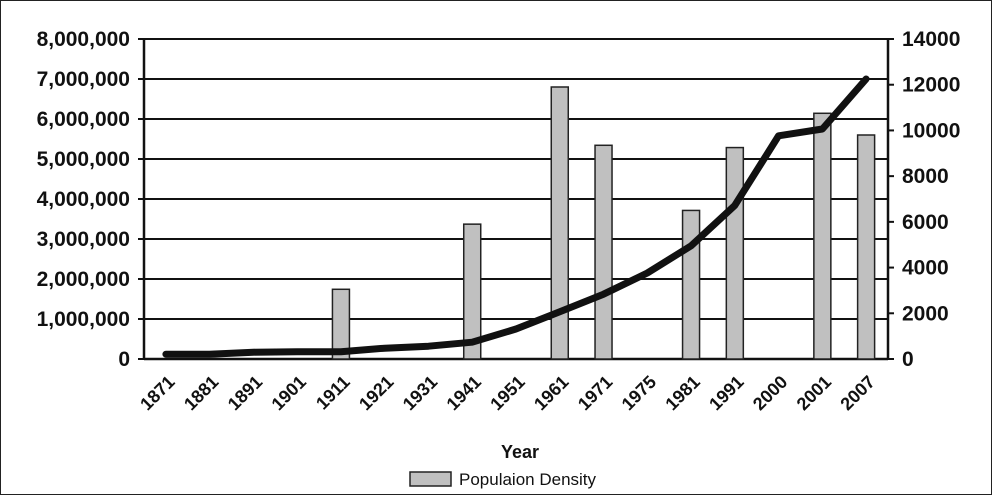 Image resolution: width=992 pixels, height=495 pixels. What do you see at coordinates (520, 452) in the screenshot?
I see `x-axis-title: Year` at bounding box center [520, 452].